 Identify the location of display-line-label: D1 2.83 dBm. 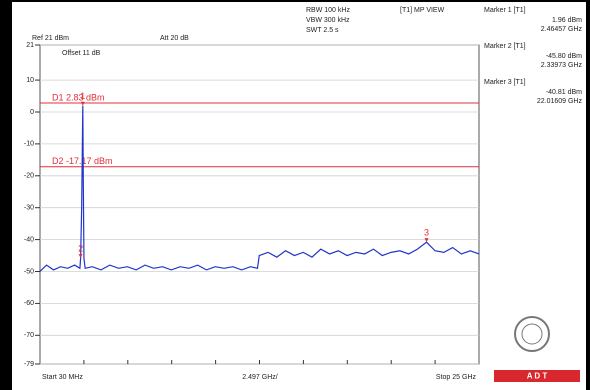
(78, 97).